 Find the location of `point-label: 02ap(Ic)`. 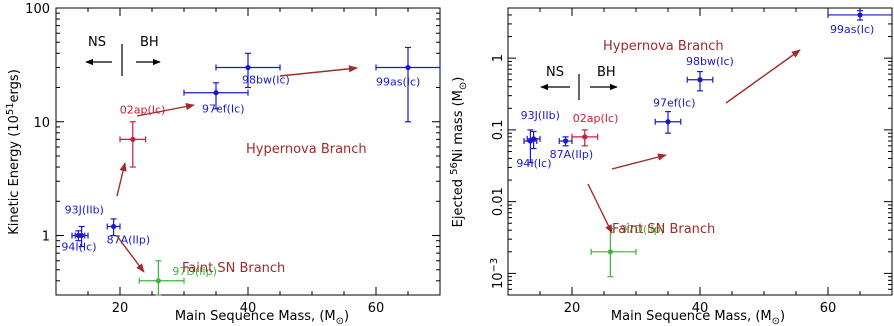

point-label: 02ap(Ic) is located at coordinates (596, 118).